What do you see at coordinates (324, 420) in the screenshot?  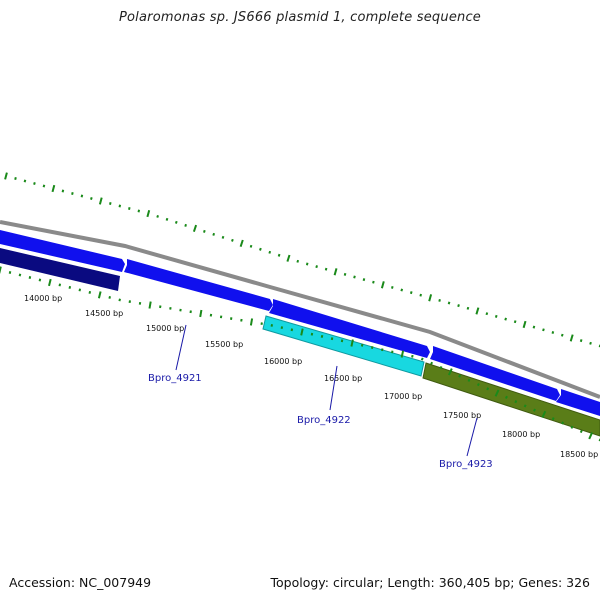 I see `gene-label-bpro-4922: Bpro_4922` at bounding box center [324, 420].